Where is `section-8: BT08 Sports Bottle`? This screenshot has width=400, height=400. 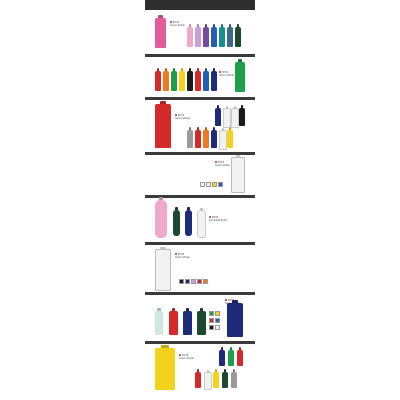 section-8: BT08 Sports Bottle is located at coordinates (200, 372).